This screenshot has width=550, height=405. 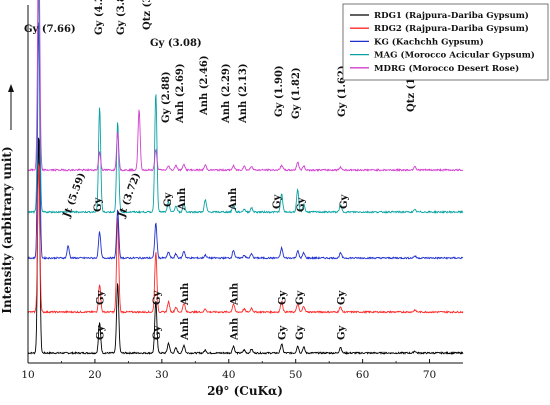 What do you see at coordinates (279, 91) in the screenshot?
I see `peak-label: Gy (1.90)` at bounding box center [279, 91].